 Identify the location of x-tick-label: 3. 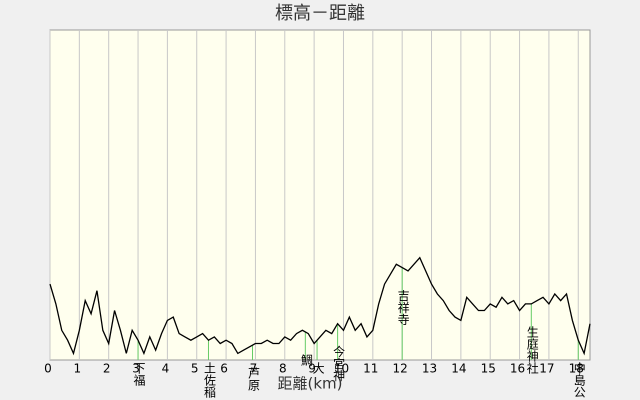
(136, 369).